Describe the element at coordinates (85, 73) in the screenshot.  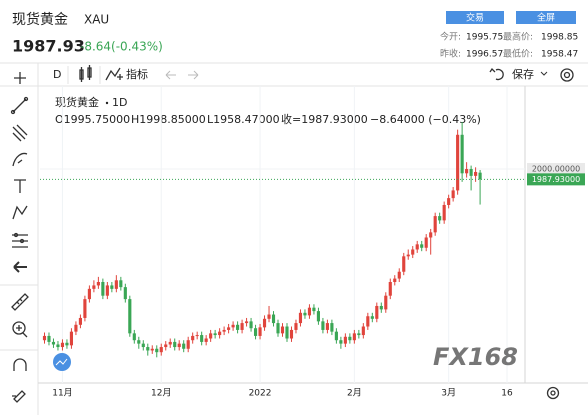
I see `chart-style-icon` at that location.